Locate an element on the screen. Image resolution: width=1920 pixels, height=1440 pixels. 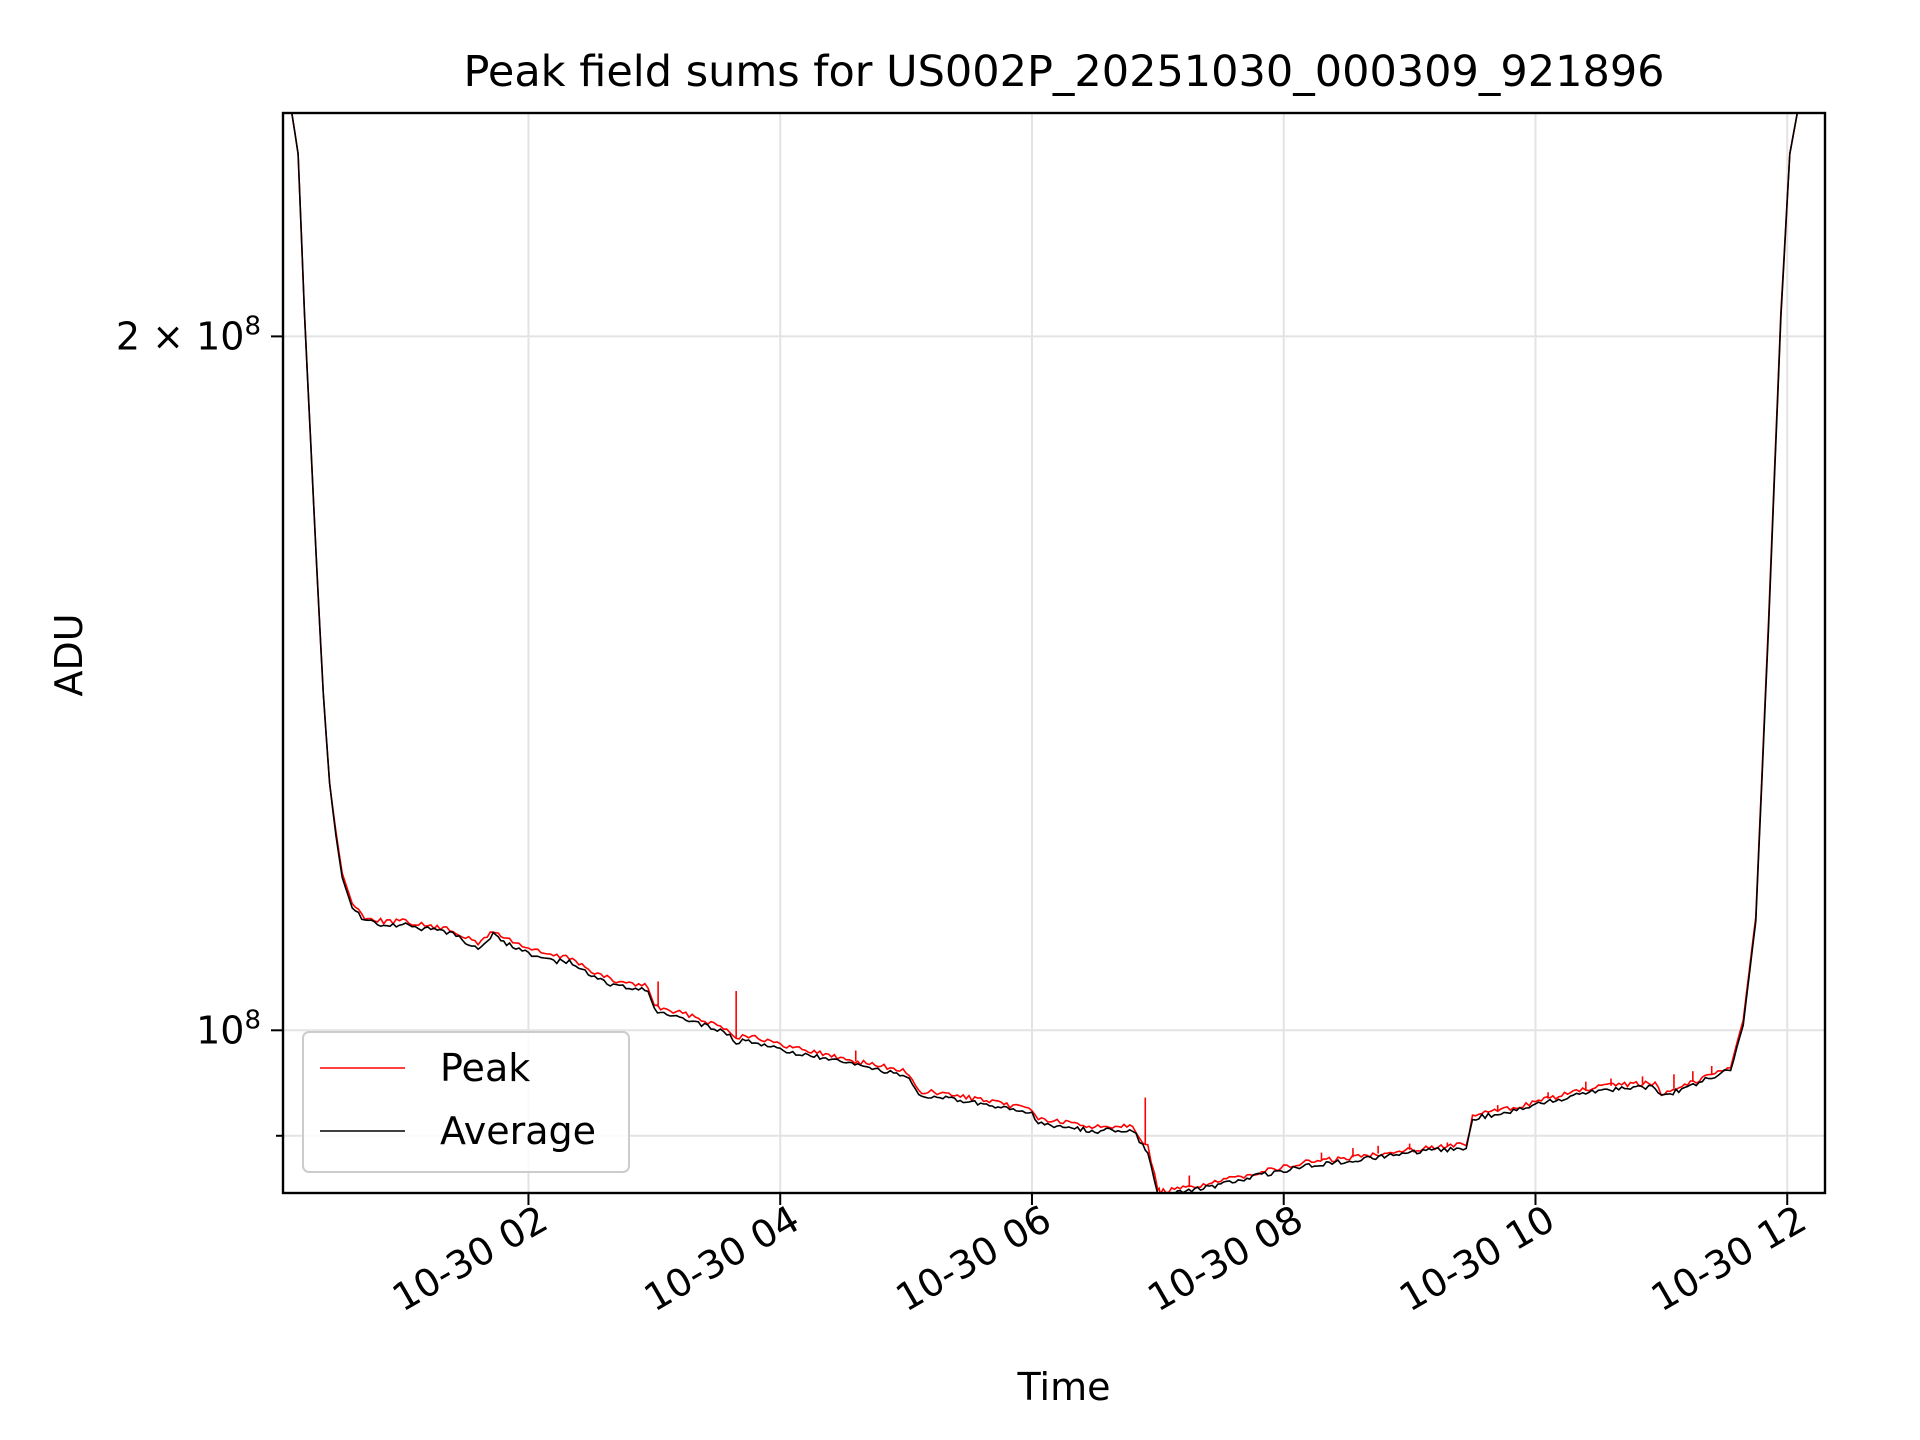
x-tick-label: 10-30 06 is located at coordinates (974, 1259).